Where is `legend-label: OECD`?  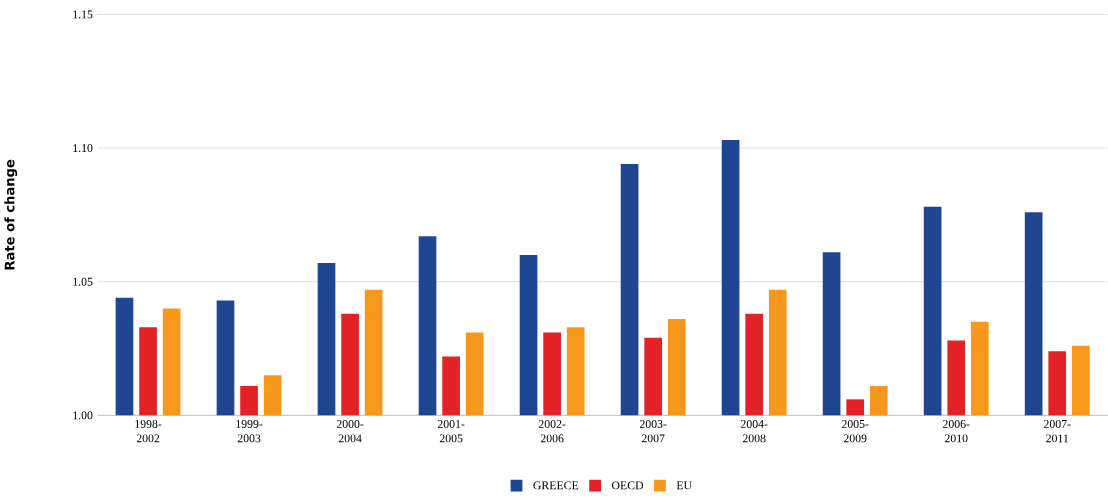
legend-label: OECD is located at coordinates (627, 485).